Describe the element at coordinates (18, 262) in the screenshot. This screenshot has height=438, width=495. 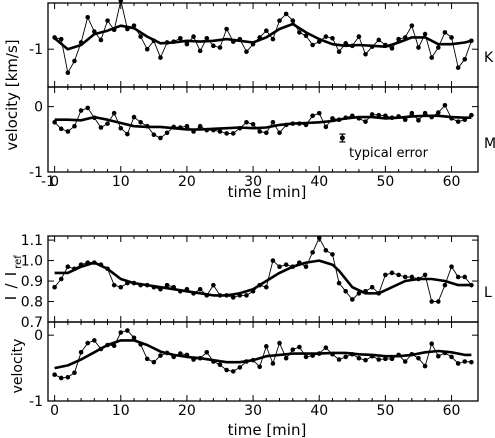
I see `intensity-label-ref-subscript: ref` at that location.